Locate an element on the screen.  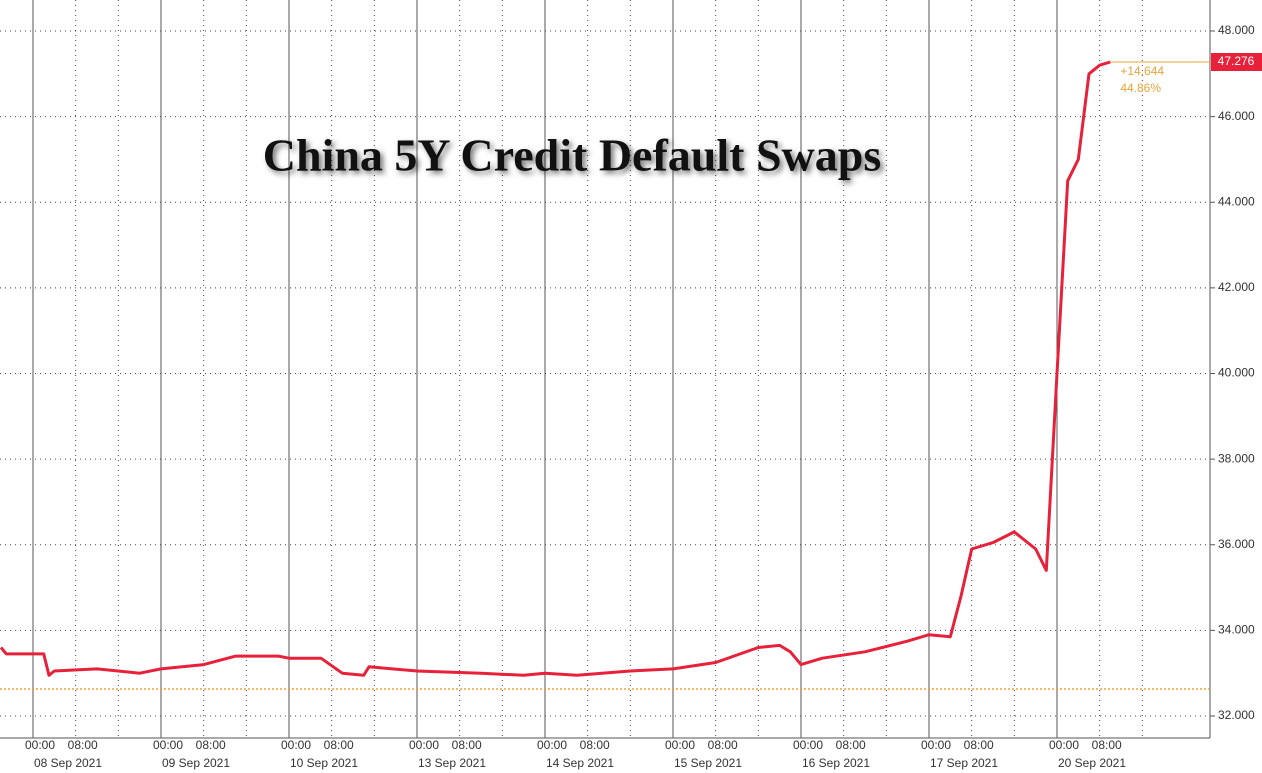
y-tick-label: 42.000 is located at coordinates (1236, 287).